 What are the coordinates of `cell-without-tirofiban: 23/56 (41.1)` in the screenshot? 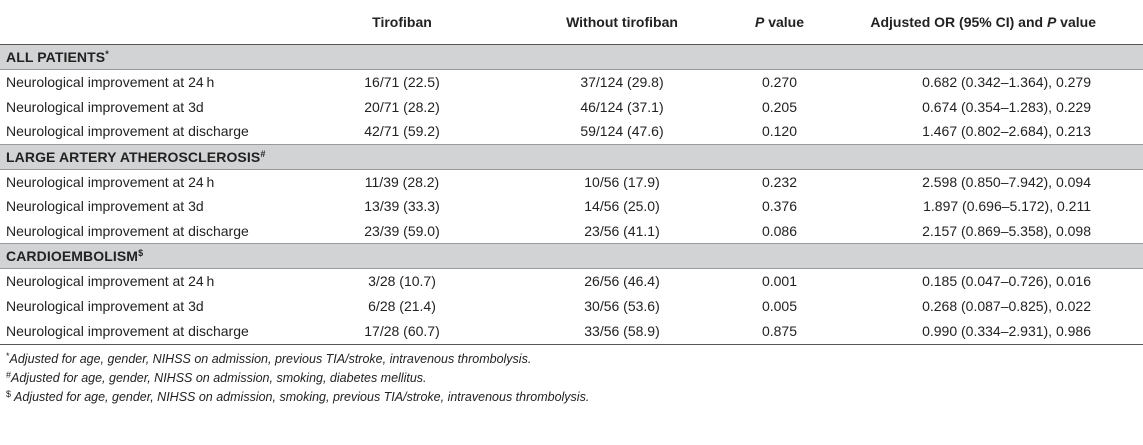 It's located at (622, 230).